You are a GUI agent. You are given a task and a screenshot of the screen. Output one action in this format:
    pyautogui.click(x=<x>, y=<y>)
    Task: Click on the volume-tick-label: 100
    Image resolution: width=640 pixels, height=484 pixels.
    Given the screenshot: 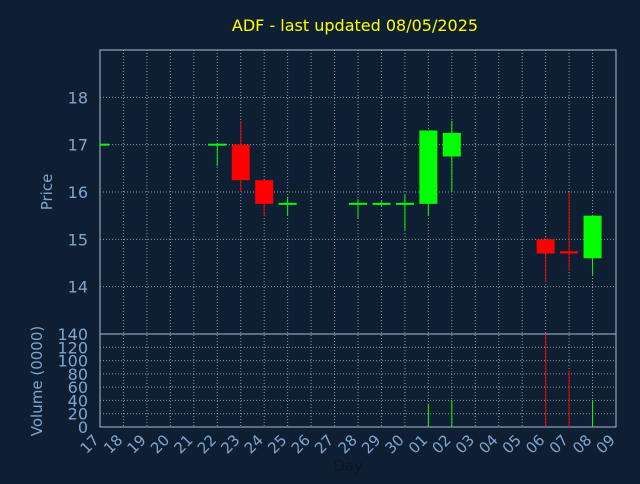 What is the action you would take?
    pyautogui.click(x=72, y=361)
    